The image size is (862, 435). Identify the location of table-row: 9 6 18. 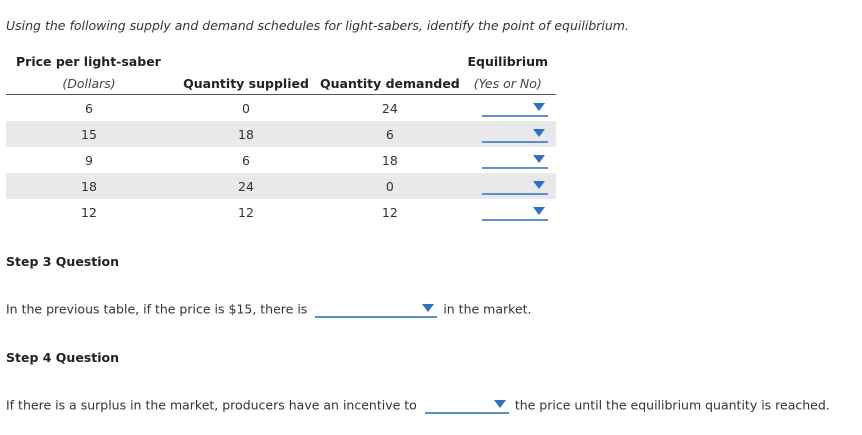
(281, 160).